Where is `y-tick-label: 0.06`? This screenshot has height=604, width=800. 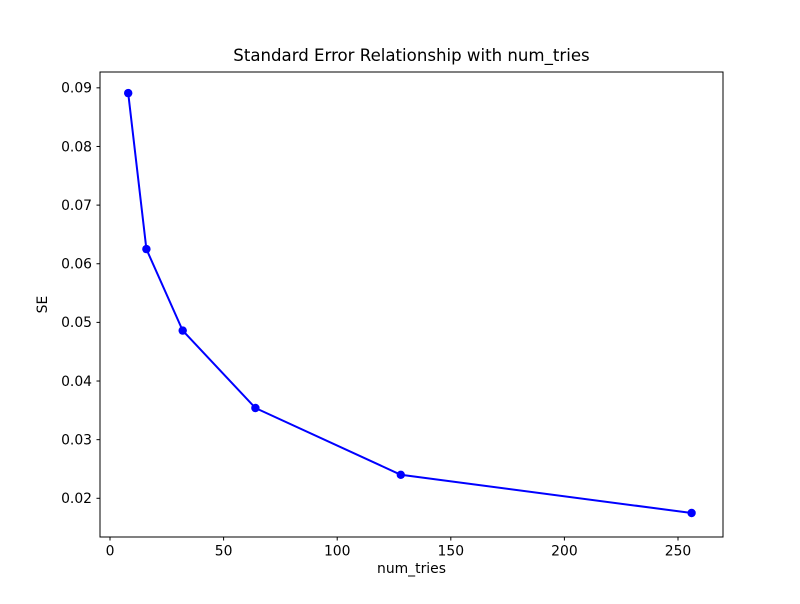
y-tick-label: 0.06 is located at coordinates (76, 265).